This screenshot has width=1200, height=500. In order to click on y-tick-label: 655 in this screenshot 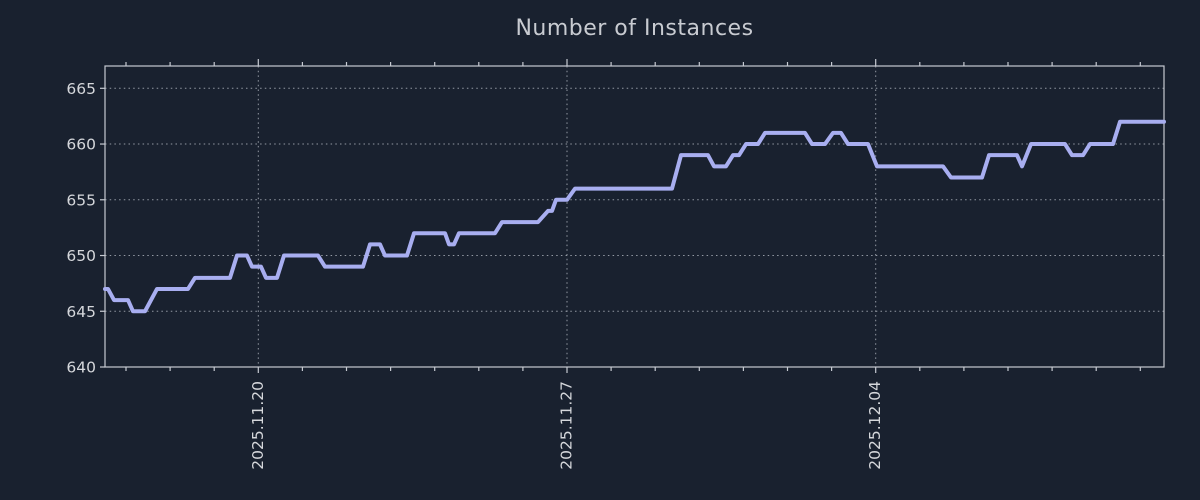, I will do `click(81, 200)`.